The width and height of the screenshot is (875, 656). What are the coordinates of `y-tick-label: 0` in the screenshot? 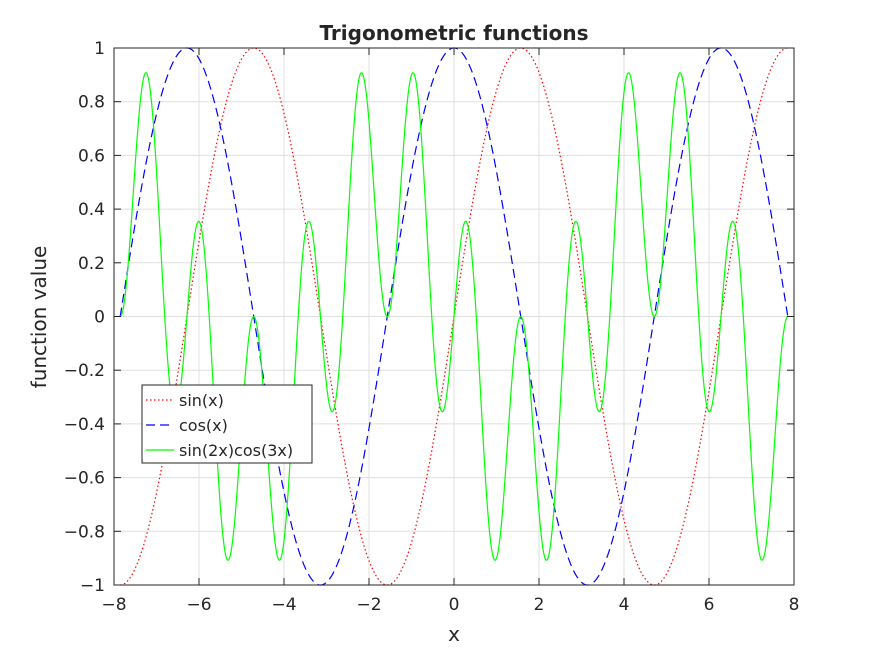 It's located at (99, 318).